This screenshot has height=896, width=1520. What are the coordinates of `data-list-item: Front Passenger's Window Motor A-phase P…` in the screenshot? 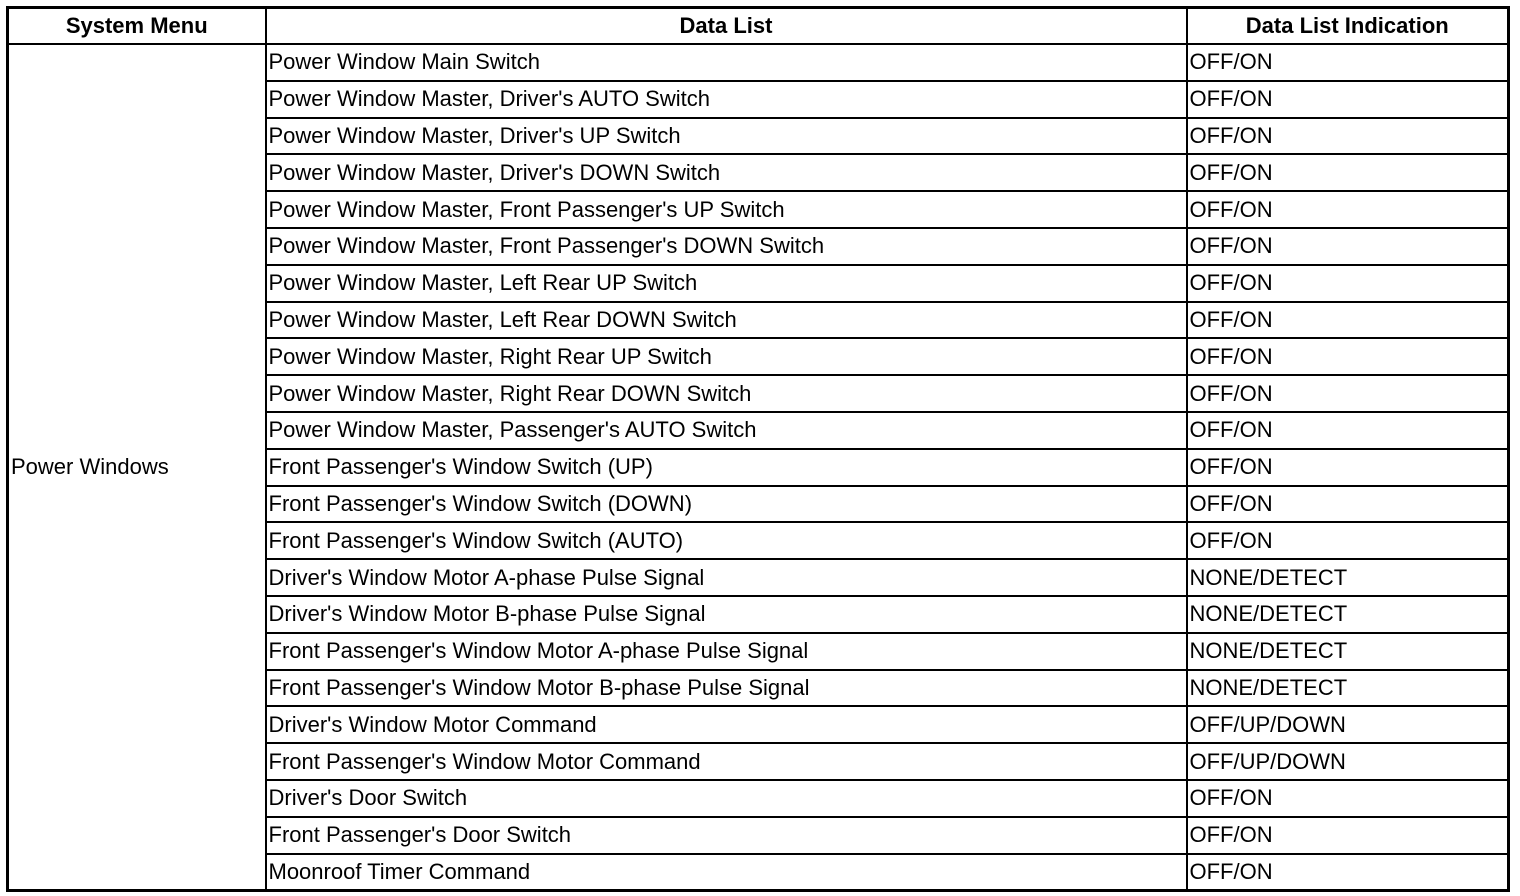 It's located at (726, 651).